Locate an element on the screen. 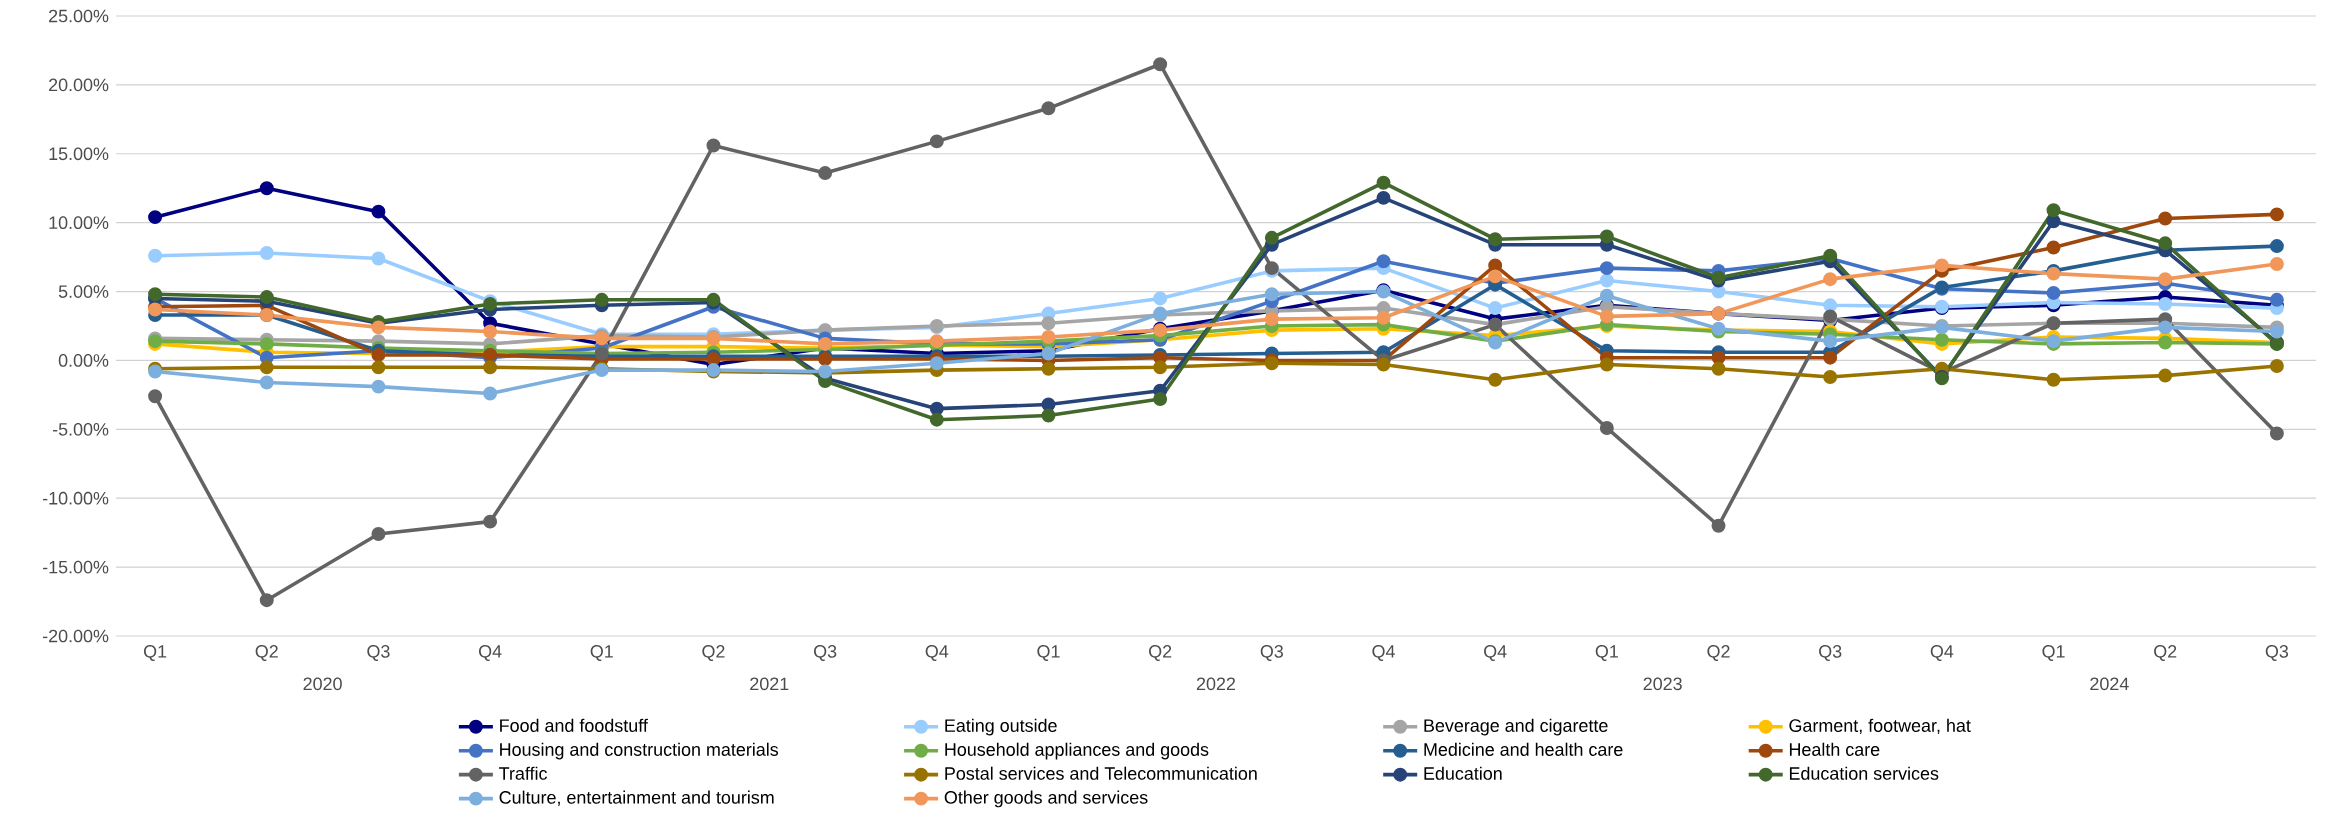  text: 2022 is located at coordinates (1216, 684).